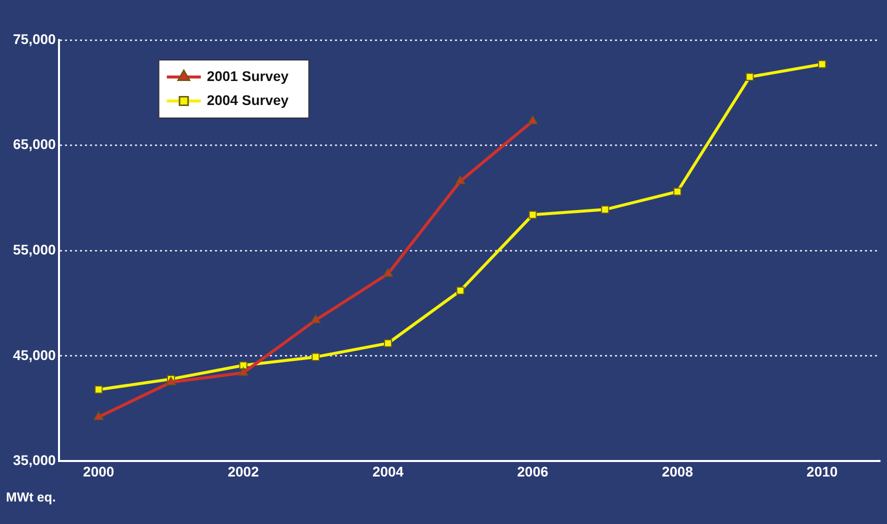 The image size is (887, 524). Describe the element at coordinates (388, 471) in the screenshot. I see `x-tick-label: 2004` at that location.